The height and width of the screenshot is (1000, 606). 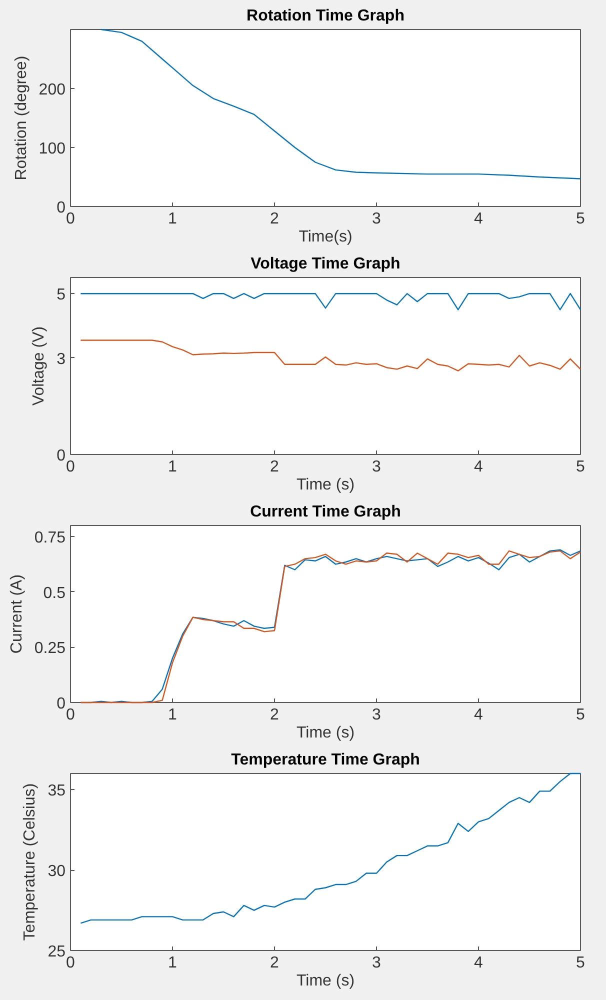 What do you see at coordinates (52, 90) in the screenshot?
I see `y-tick-label: 200` at bounding box center [52, 90].